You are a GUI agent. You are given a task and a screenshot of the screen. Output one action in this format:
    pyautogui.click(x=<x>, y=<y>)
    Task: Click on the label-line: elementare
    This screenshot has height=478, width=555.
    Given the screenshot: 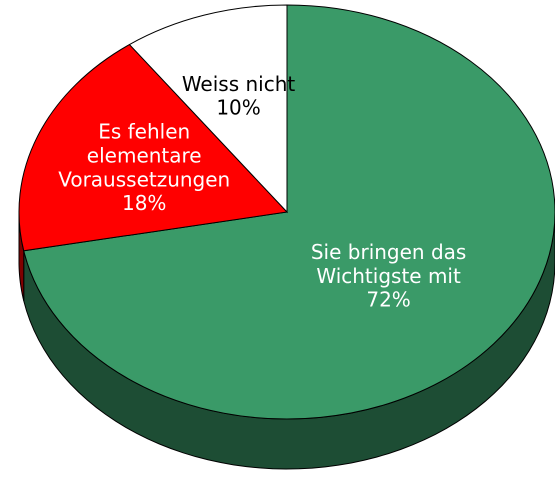 What is the action you would take?
    pyautogui.click(x=144, y=155)
    